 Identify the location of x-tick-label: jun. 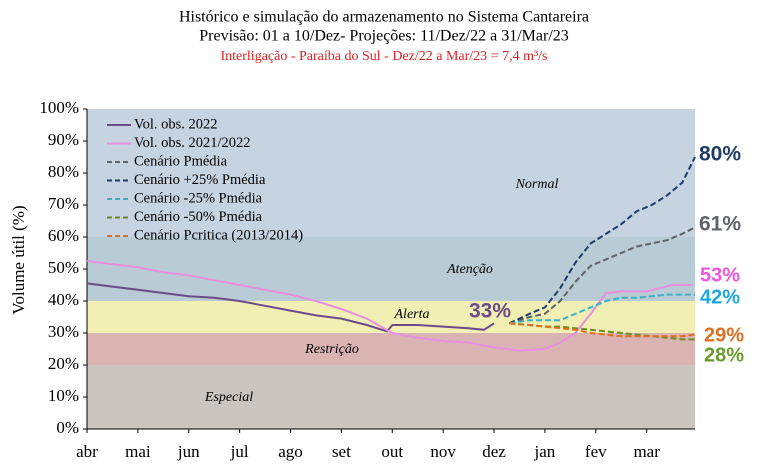
(188, 451).